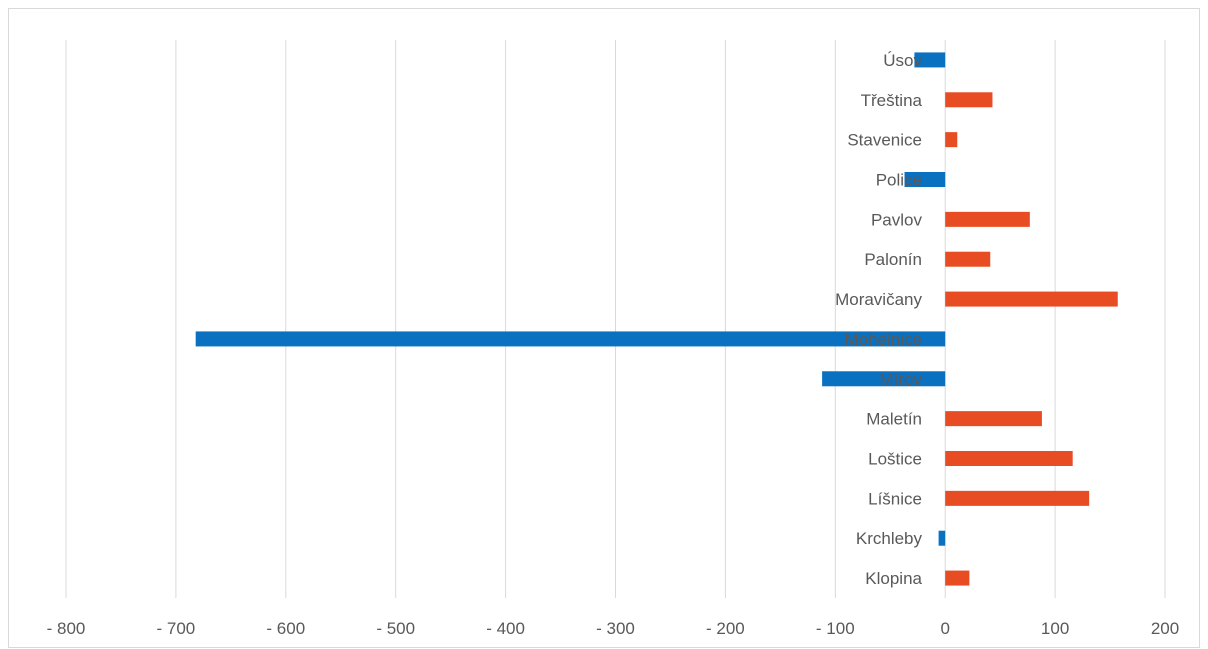 This screenshot has height=649, width=1208. What do you see at coordinates (892, 100) in the screenshot?
I see `category-label: Třeština` at bounding box center [892, 100].